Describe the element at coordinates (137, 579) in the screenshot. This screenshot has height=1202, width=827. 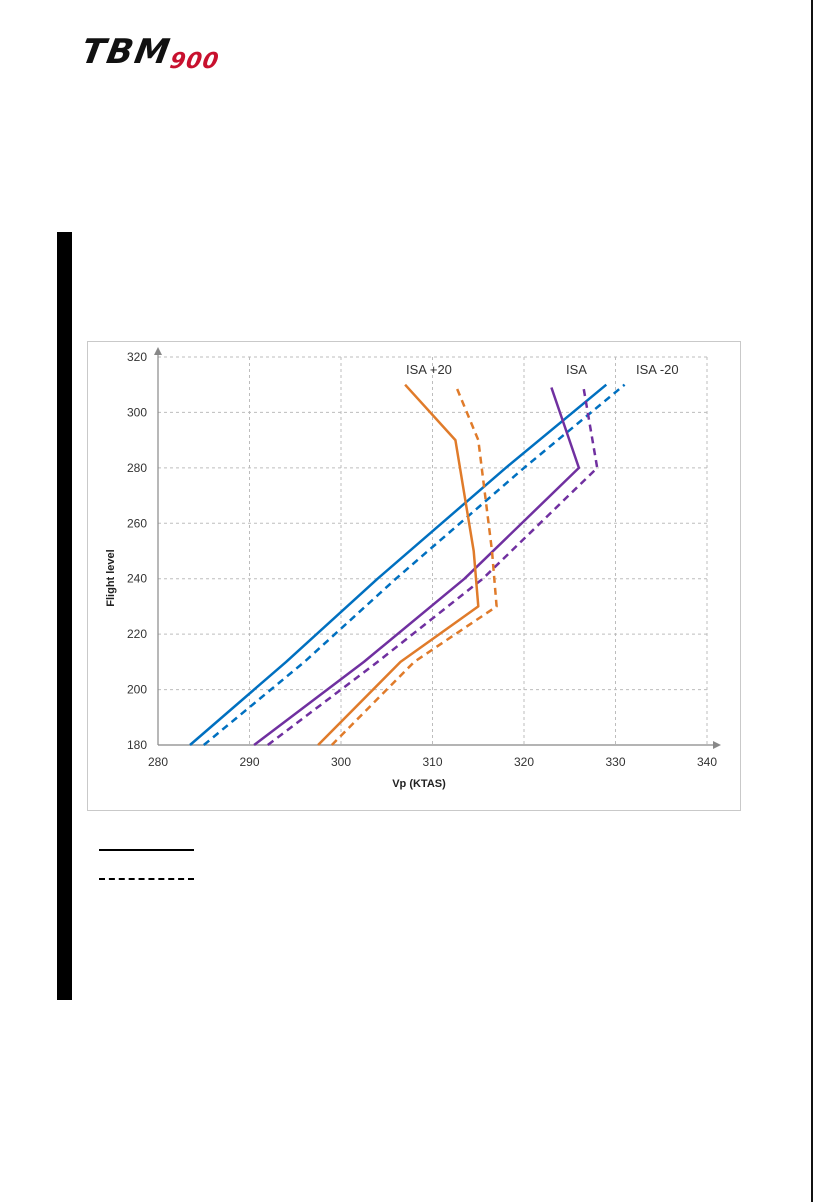
I see `y-tick-label: 240` at that location.